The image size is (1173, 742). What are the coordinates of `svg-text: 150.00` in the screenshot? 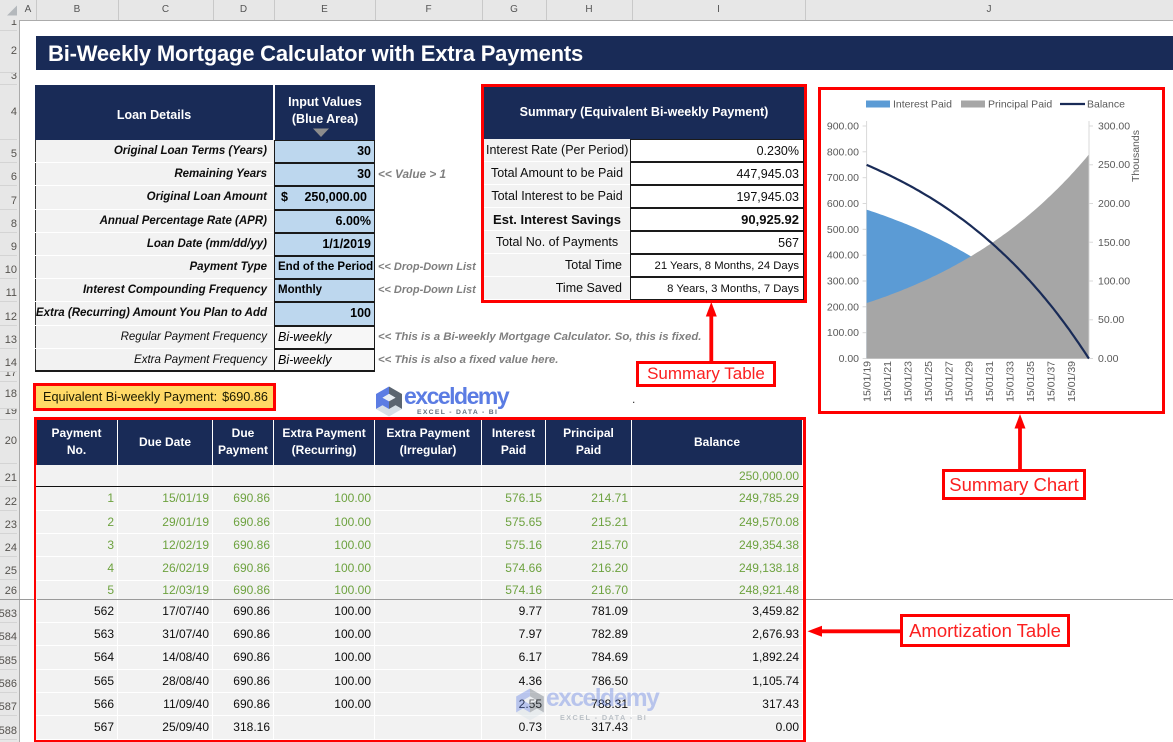 It's located at (1114, 243).